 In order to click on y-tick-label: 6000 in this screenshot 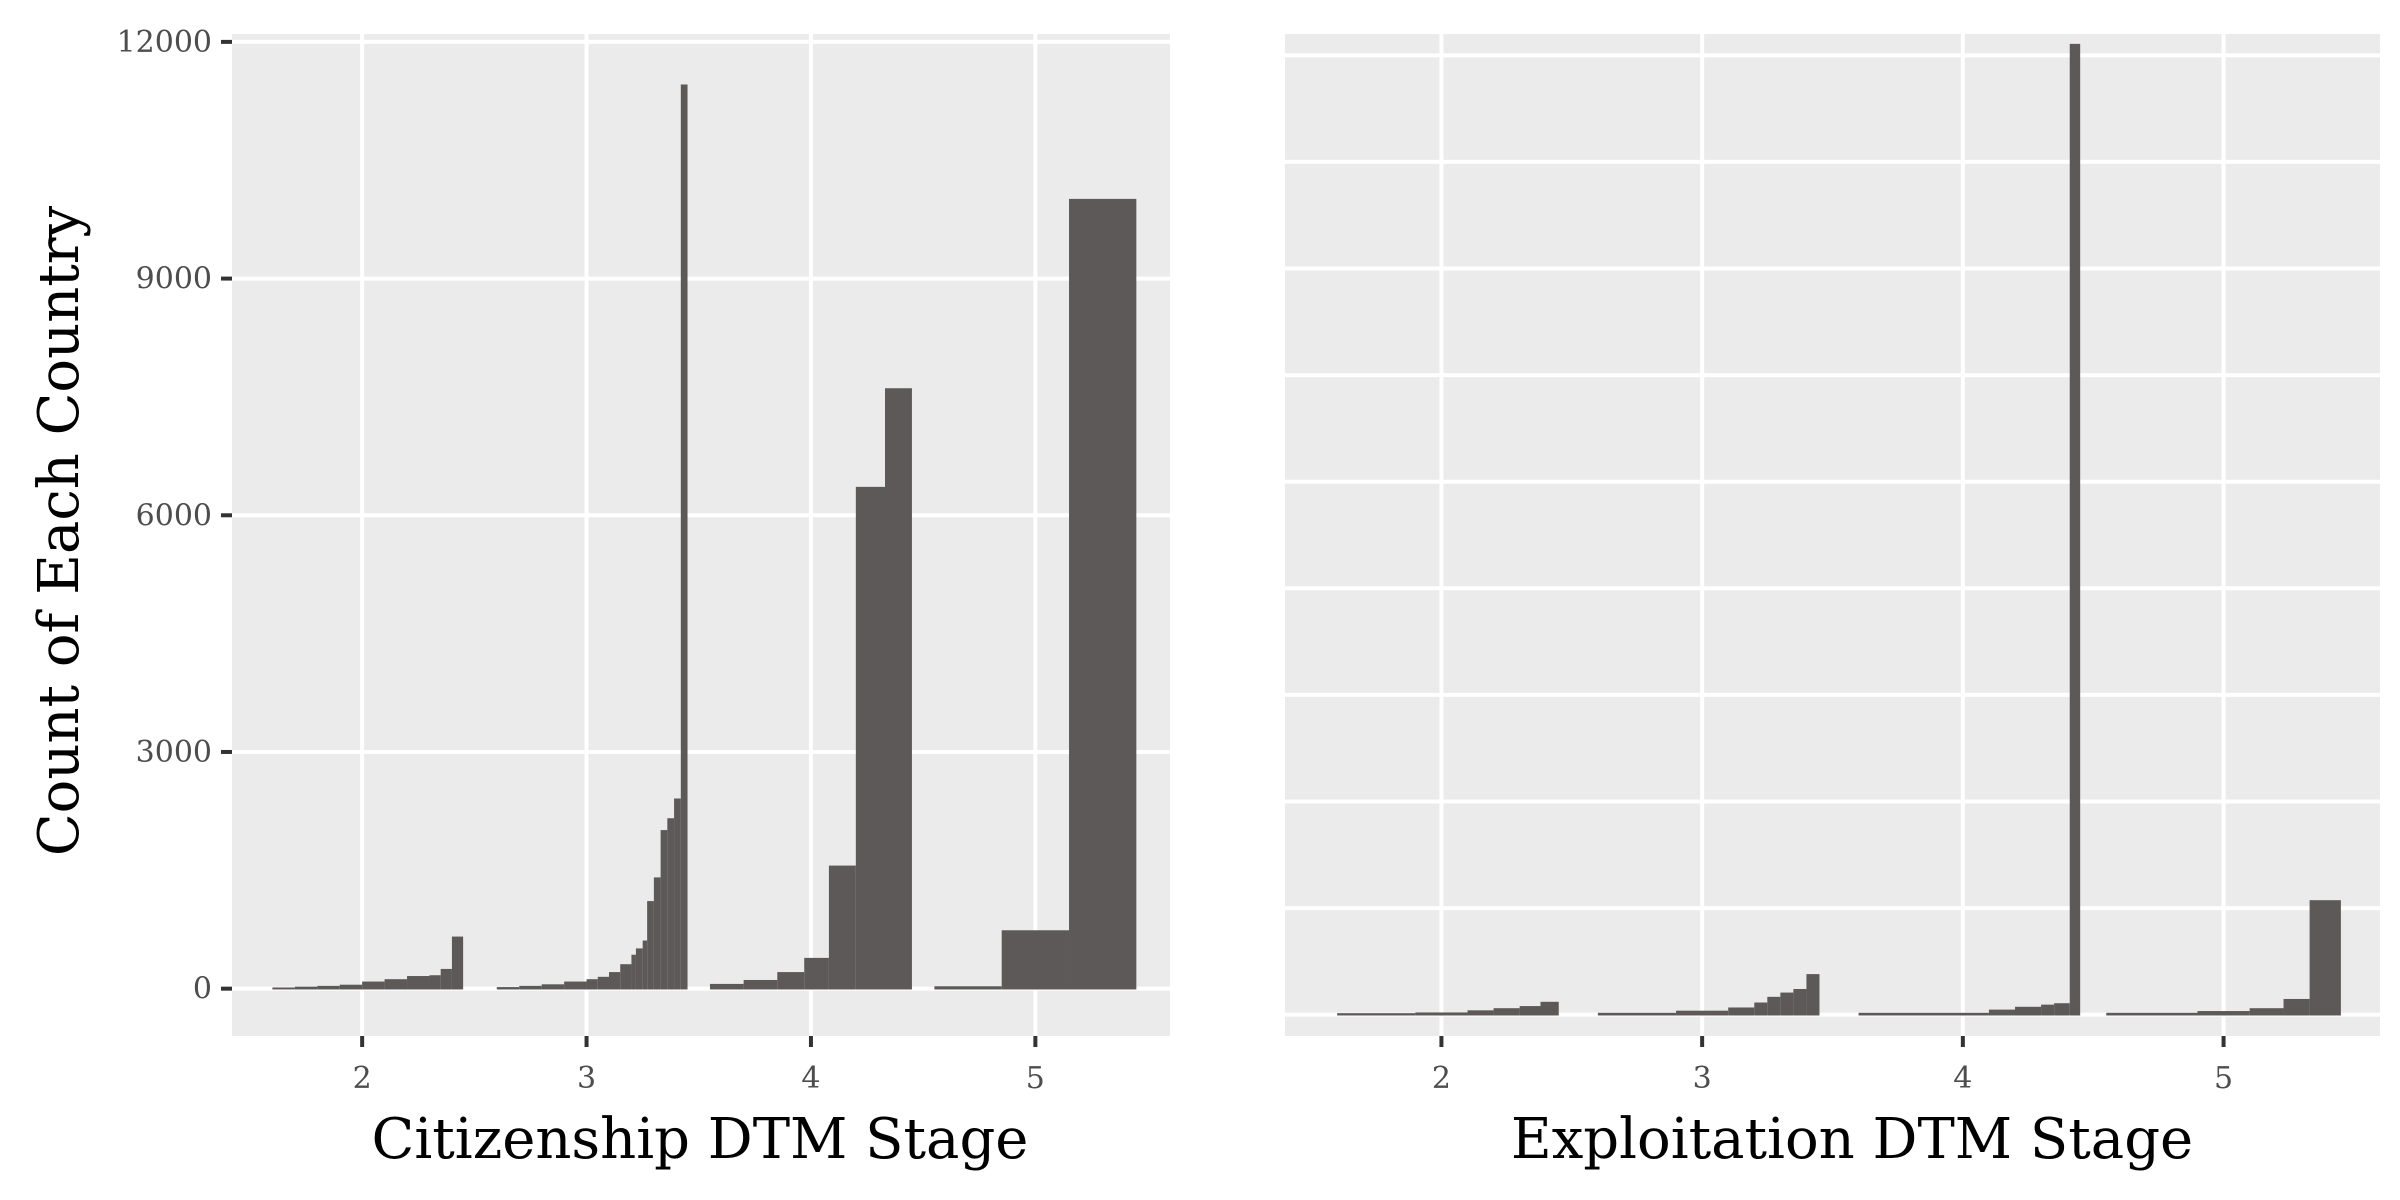, I will do `click(174, 515)`.